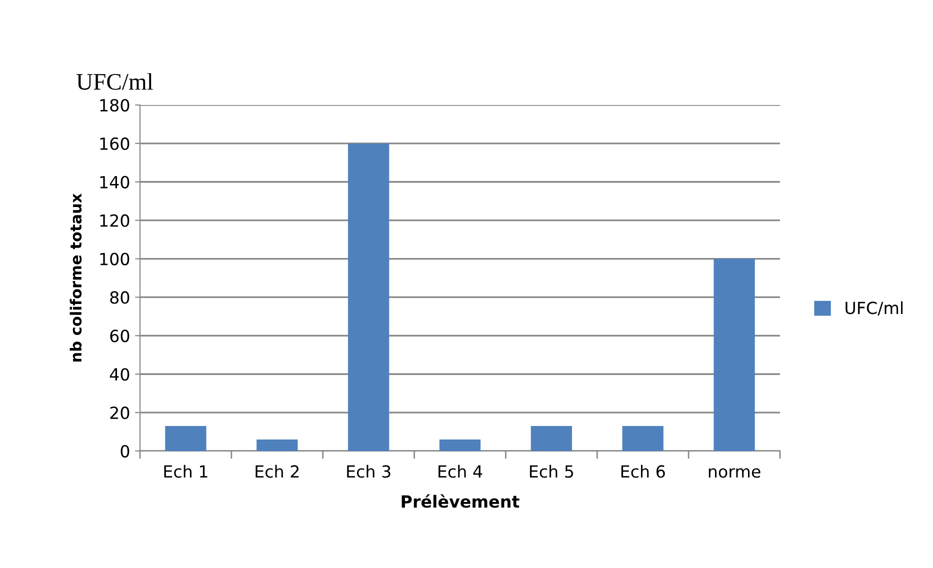 Image resolution: width=933 pixels, height=568 pixels. Describe the element at coordinates (734, 473) in the screenshot. I see `x-tick-label: norme` at that location.